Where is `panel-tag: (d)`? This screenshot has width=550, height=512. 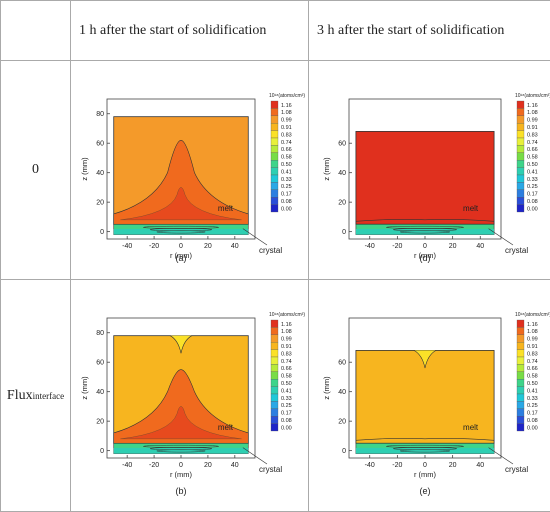
panel-tag: (d) is located at coordinates (425, 258).